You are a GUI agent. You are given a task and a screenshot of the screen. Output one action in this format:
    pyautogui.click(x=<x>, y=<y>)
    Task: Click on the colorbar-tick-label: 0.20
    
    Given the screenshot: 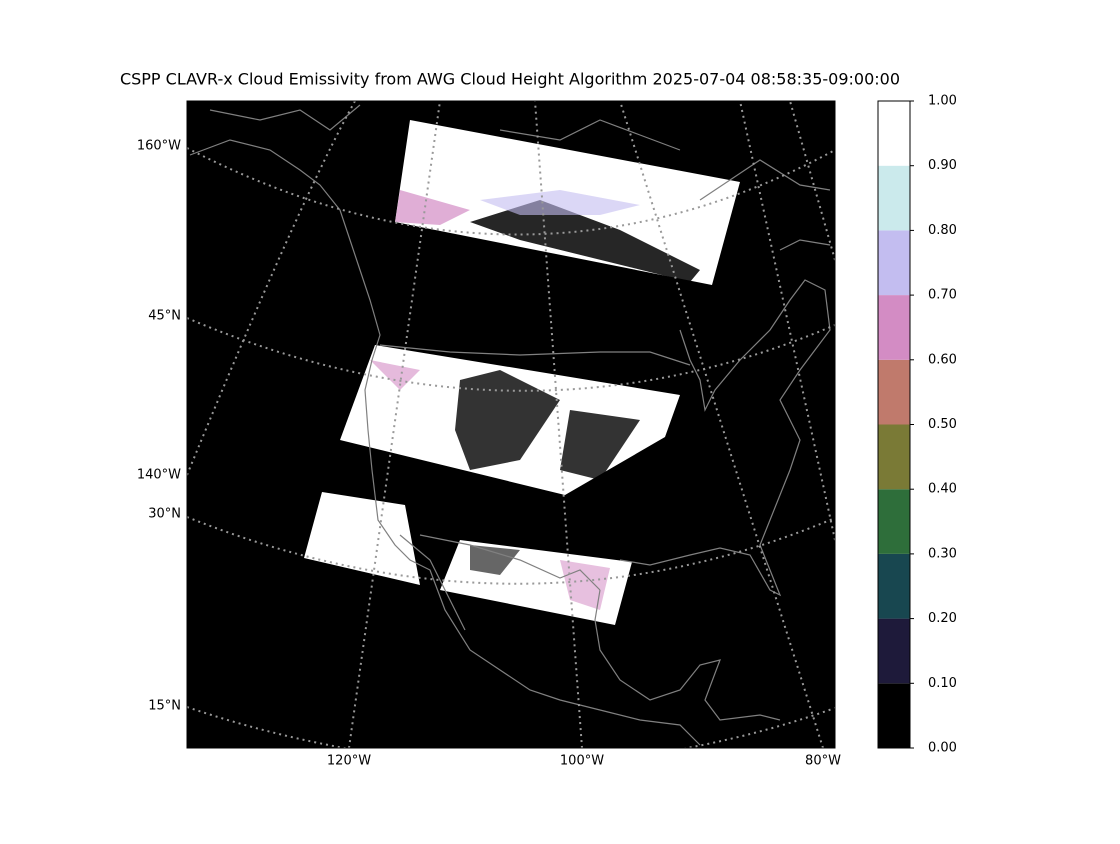 What is the action you would take?
    pyautogui.click(x=942, y=618)
    